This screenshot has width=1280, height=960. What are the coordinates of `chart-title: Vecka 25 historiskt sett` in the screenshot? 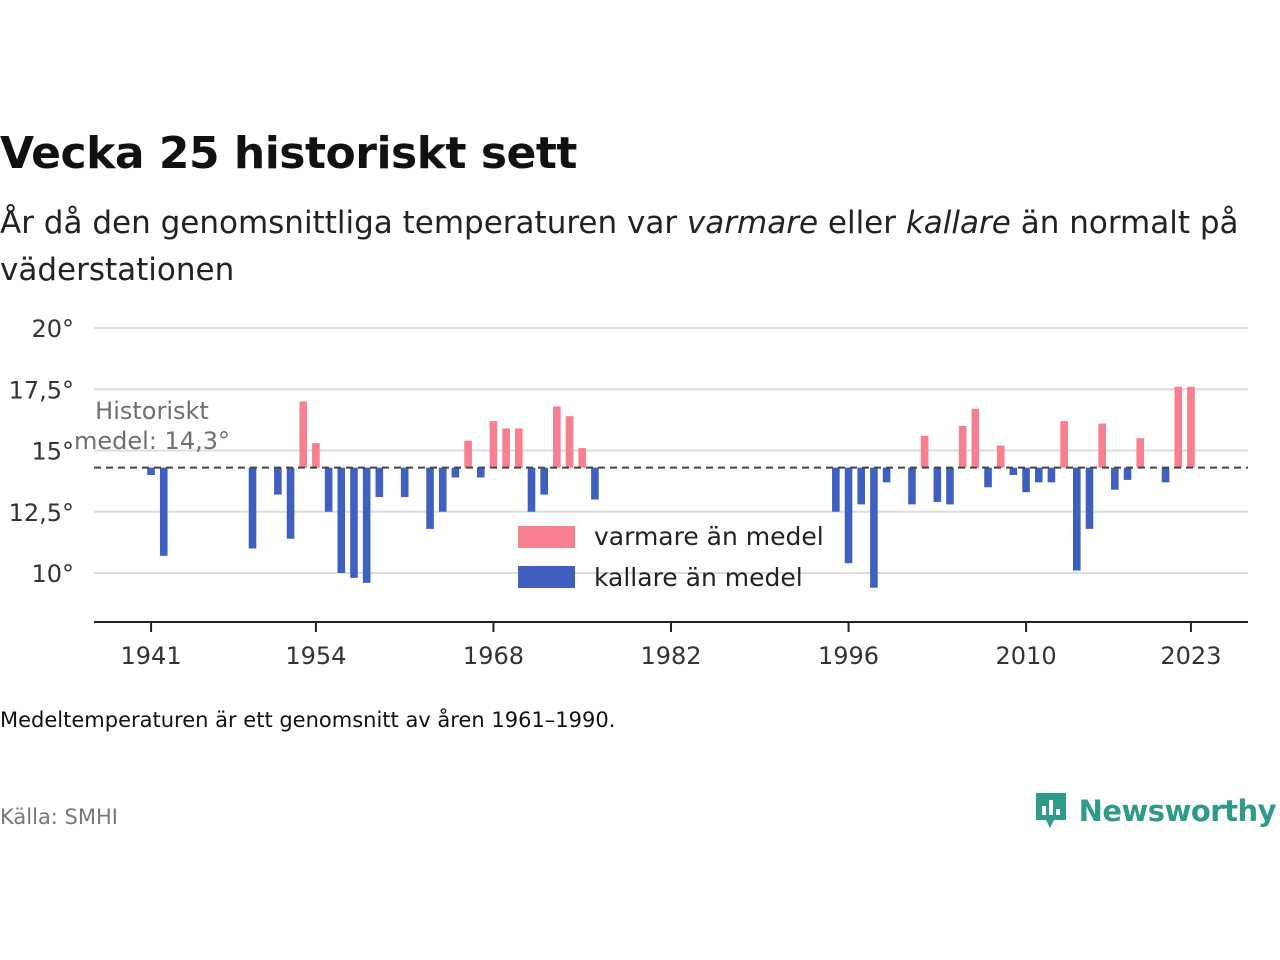 It's located at (288, 153).